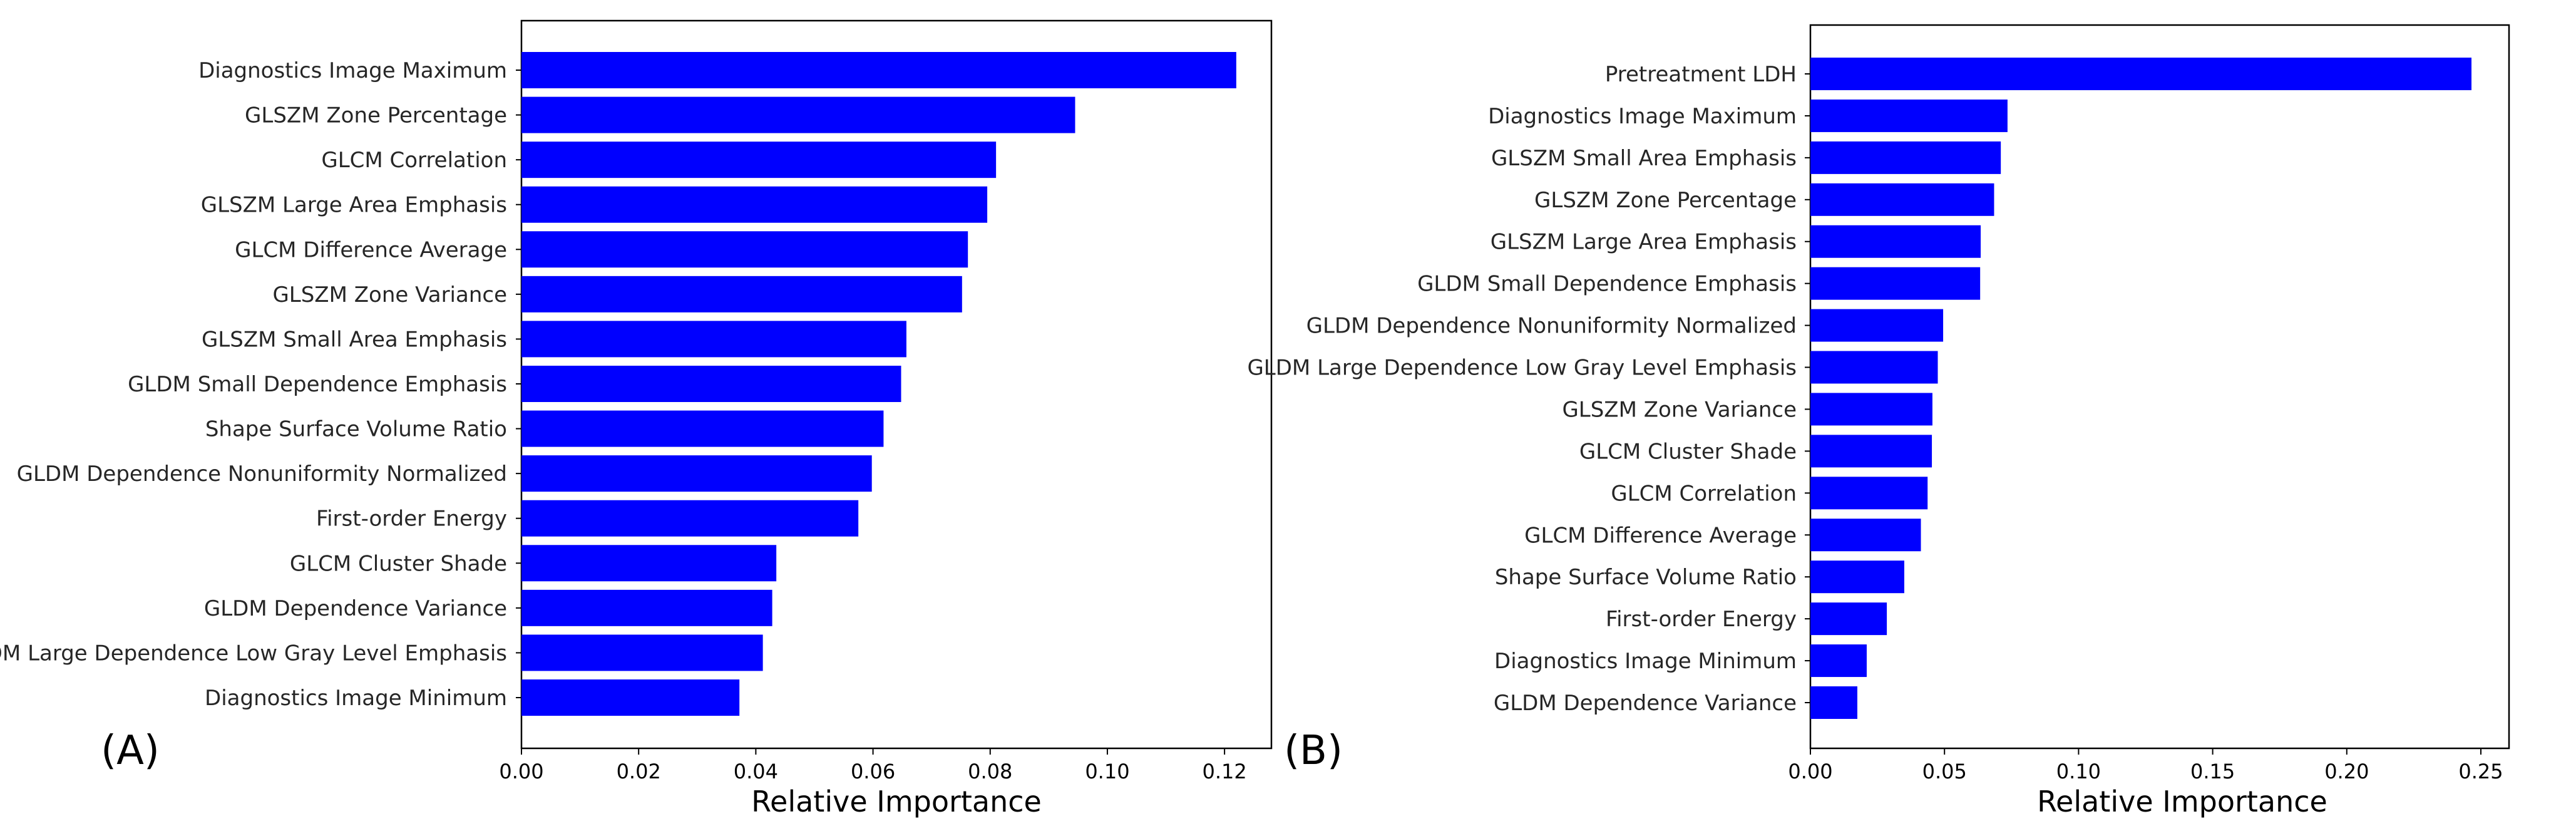 The height and width of the screenshot is (831, 2576). I want to click on y-tick-label-a-11: First-order Energy, so click(411, 519).